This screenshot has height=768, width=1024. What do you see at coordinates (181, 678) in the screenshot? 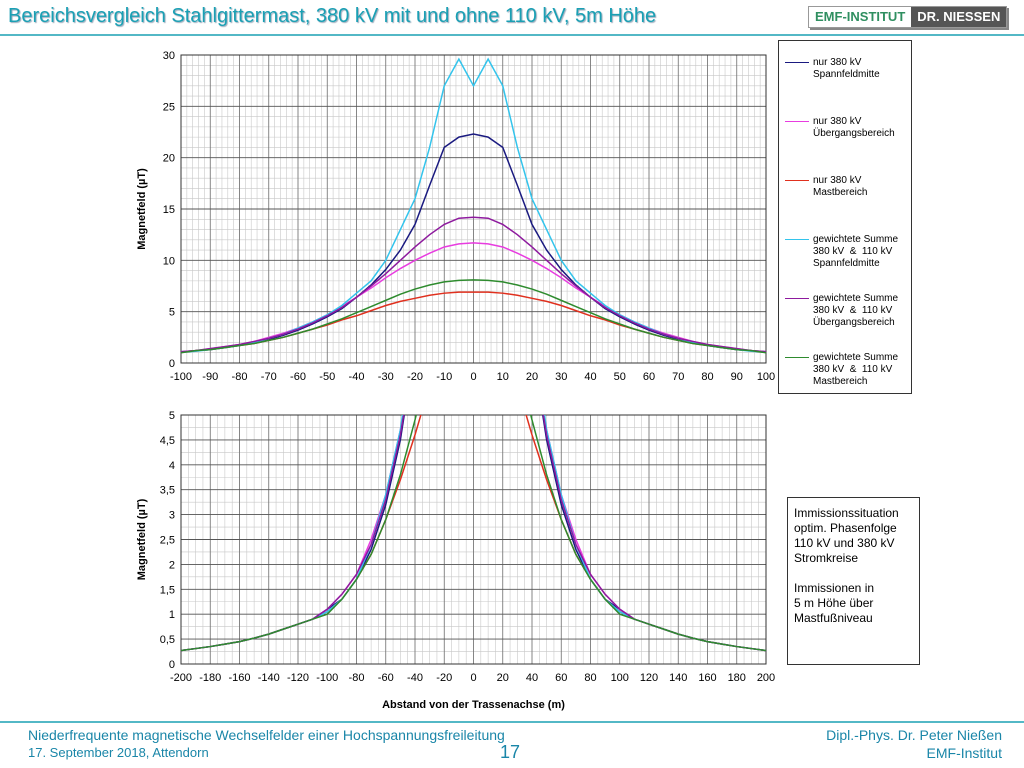
I see `x-tick-label: -200` at bounding box center [181, 678].